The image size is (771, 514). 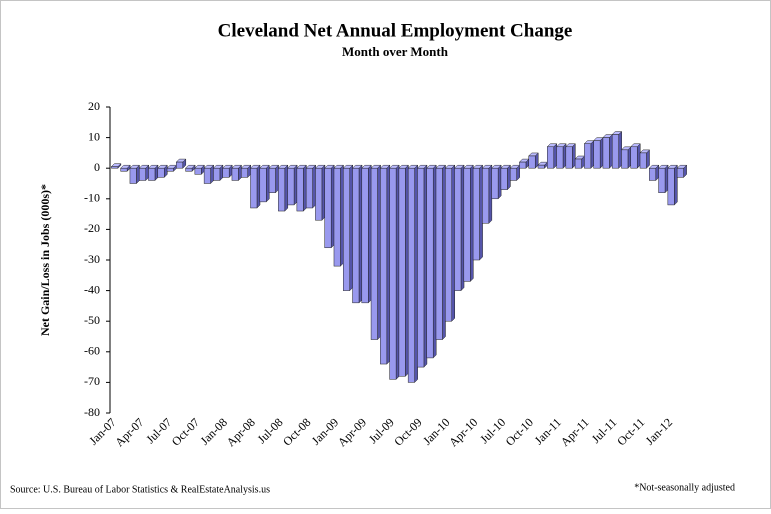 What do you see at coordinates (352, 432) in the screenshot?
I see `x-tick-label: Apr-09` at bounding box center [352, 432].